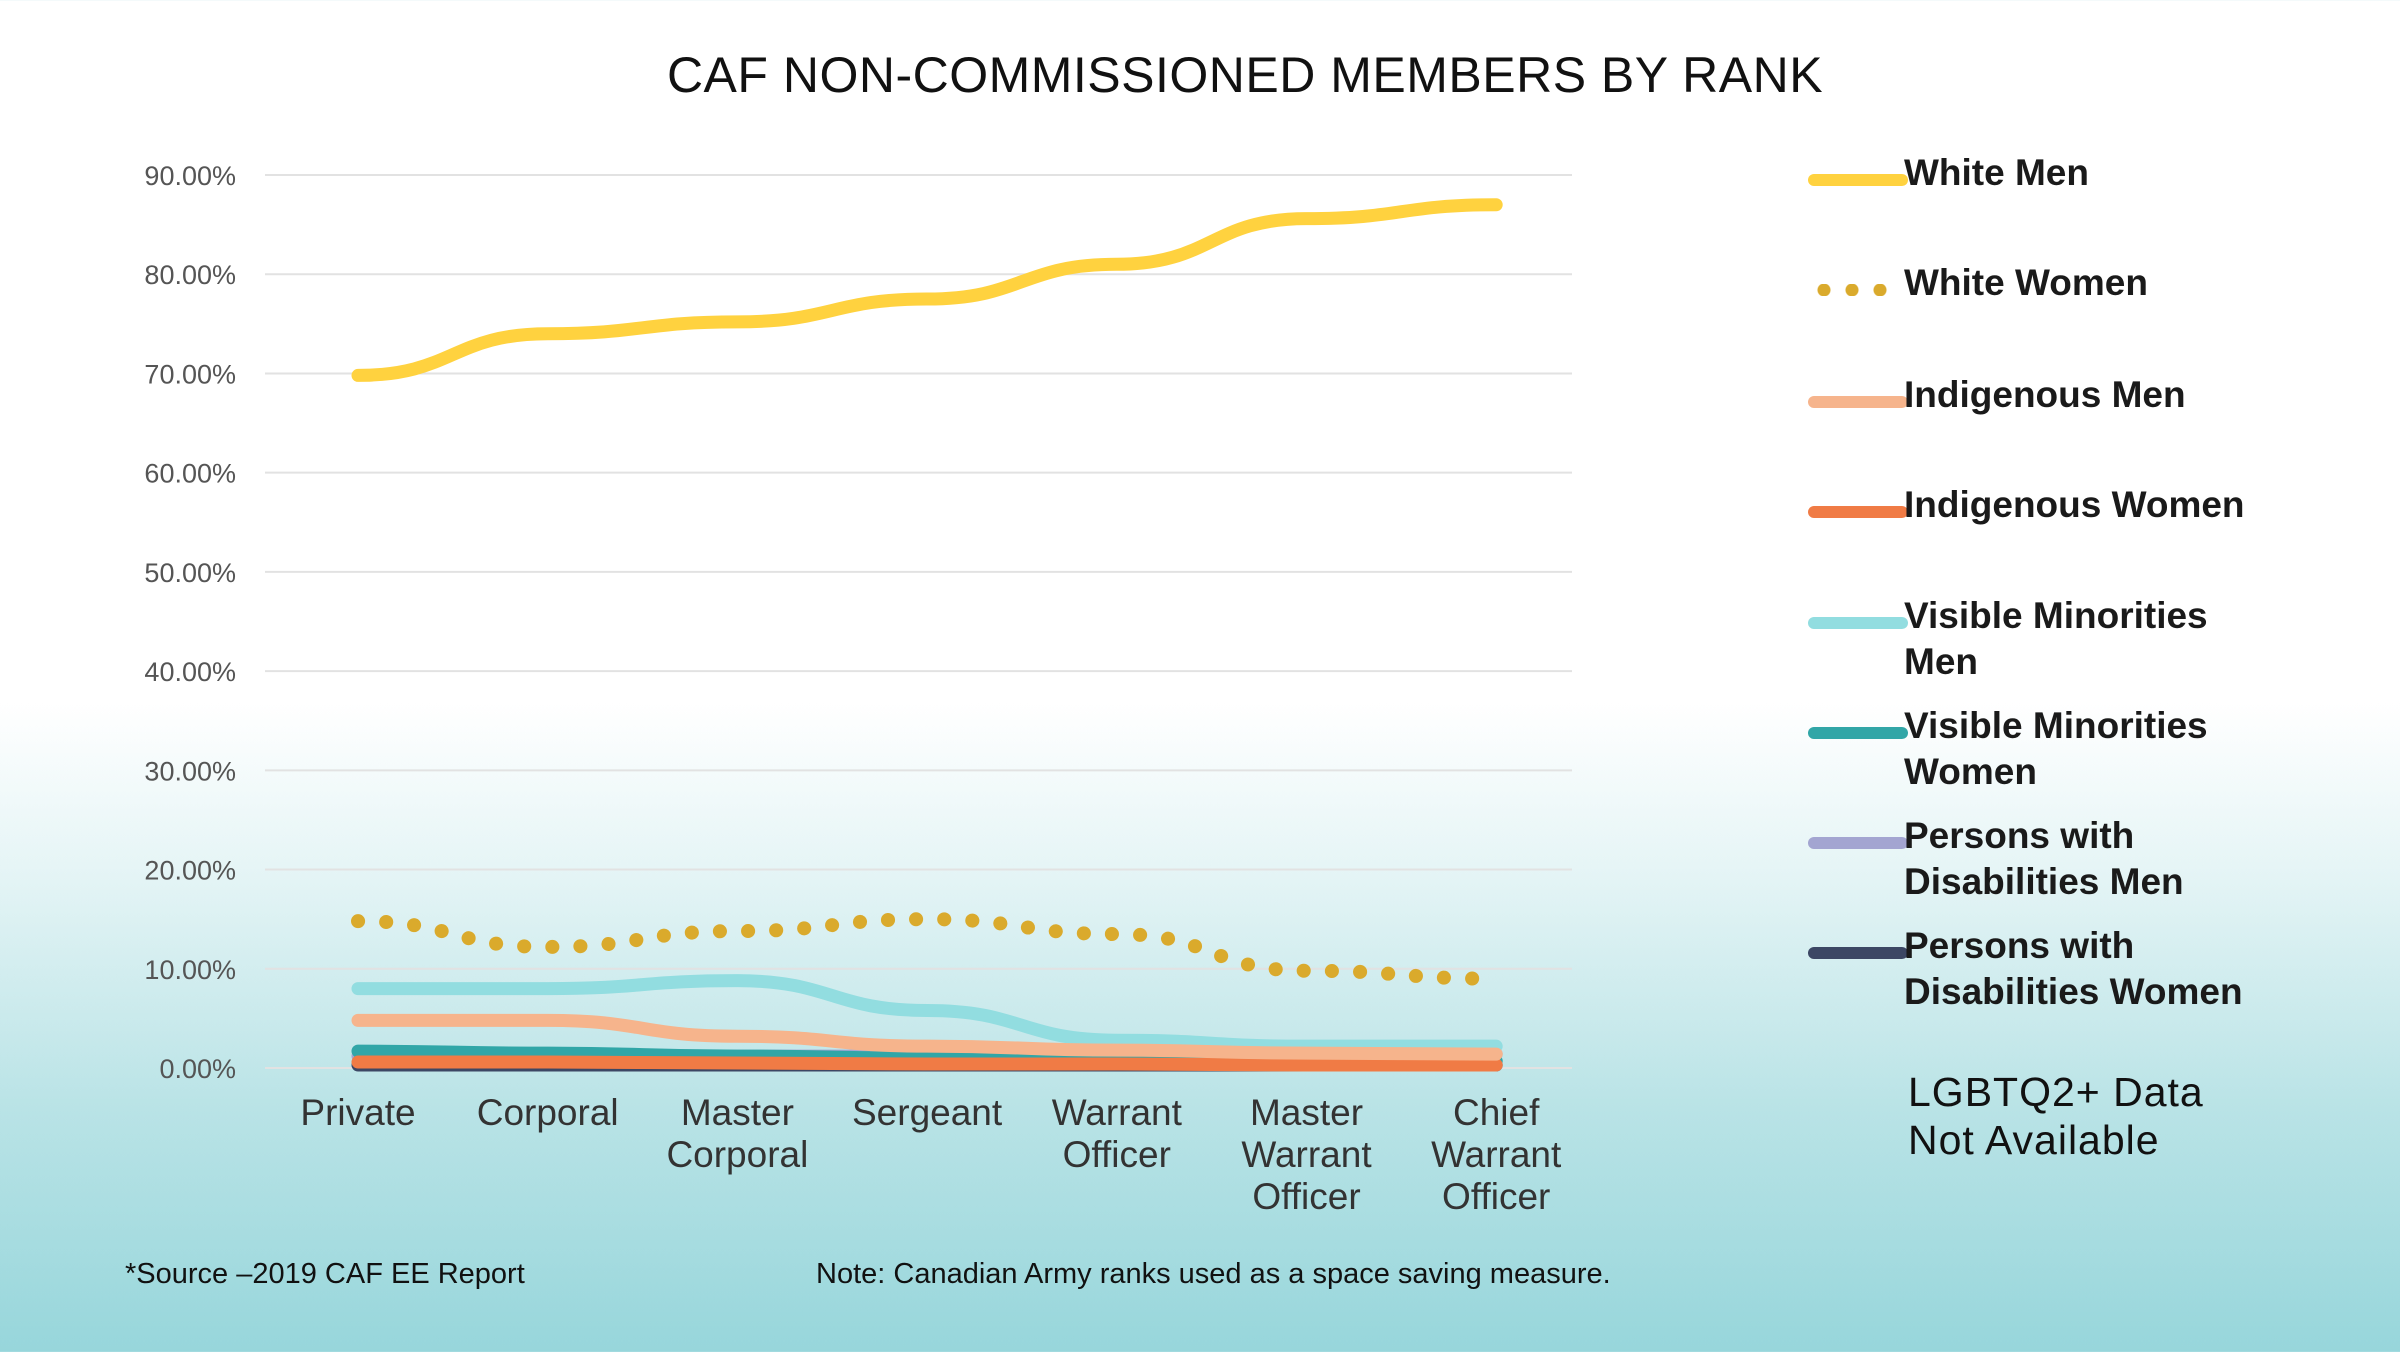 The height and width of the screenshot is (1352, 2400). What do you see at coordinates (2026, 282) in the screenshot?
I see `legend-label: White Women` at bounding box center [2026, 282].